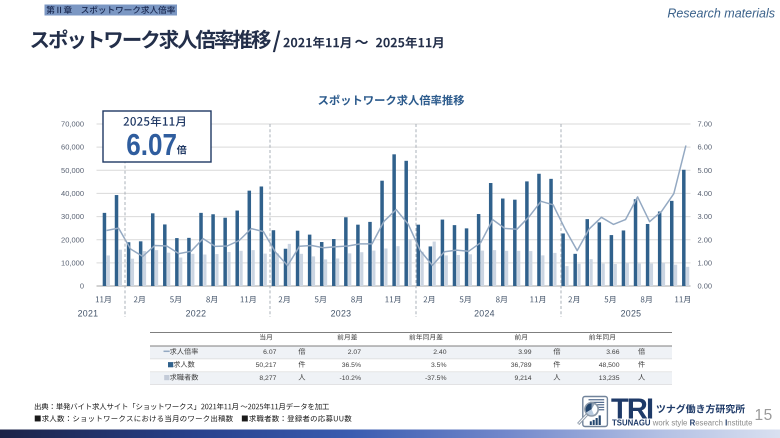  Describe the element at coordinates (682, 422) in the screenshot. I see `svg-text:TSUNAGU work style Research In: TSUNAGU work style Research Institute` at that location.